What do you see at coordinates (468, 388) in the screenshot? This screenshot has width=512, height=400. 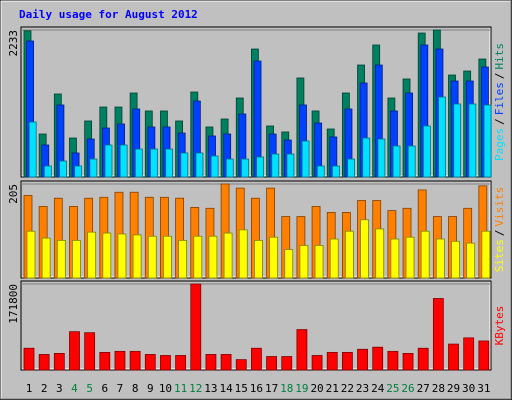 I see `x-tick-label: 30` at bounding box center [468, 388].